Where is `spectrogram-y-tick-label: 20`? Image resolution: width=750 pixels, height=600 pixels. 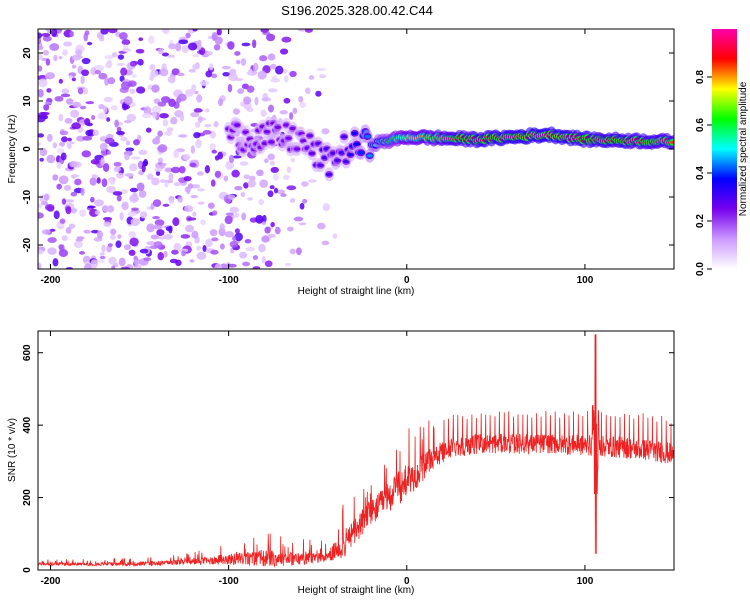 spectrogram-y-tick-label: 20 is located at coordinates (27, 53).